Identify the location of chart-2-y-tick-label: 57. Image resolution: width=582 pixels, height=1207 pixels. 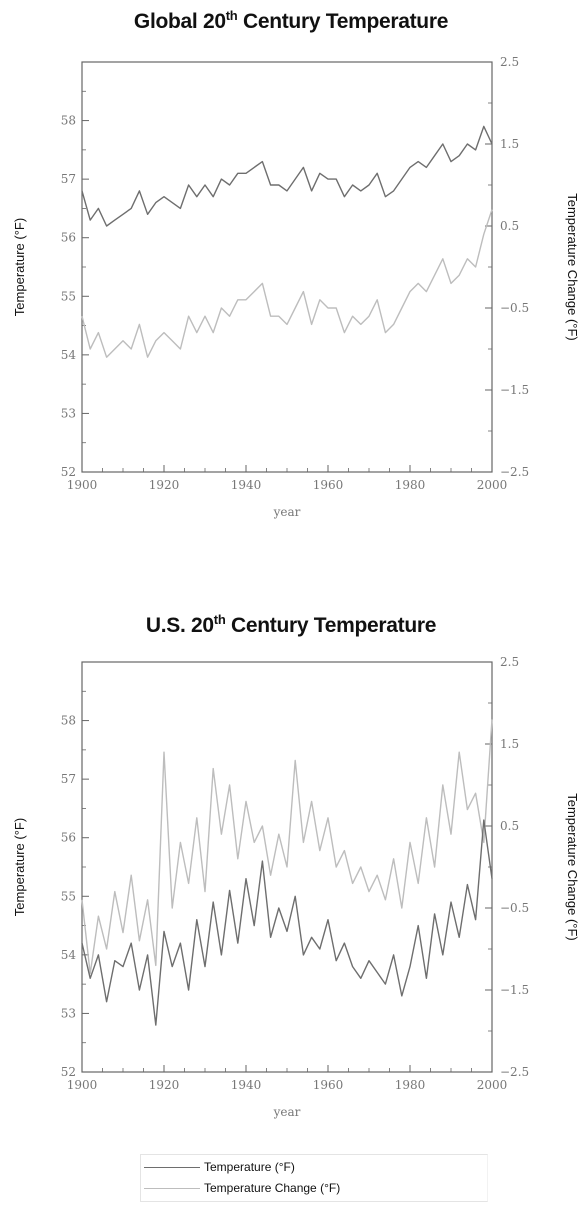
(68, 779).